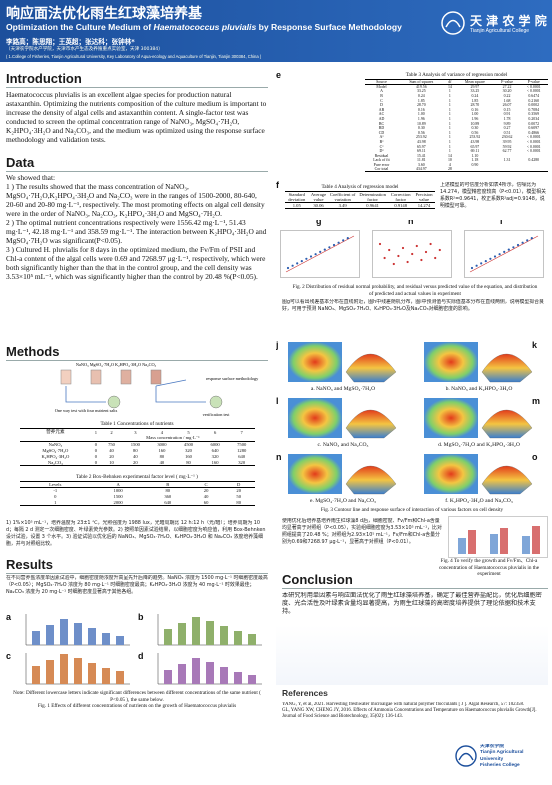 Image resolution: width=552 pixels, height=785 pixels. Describe the element at coordinates (381, 160) in the screenshot. I see `table-cell: Lack of fit` at that location.